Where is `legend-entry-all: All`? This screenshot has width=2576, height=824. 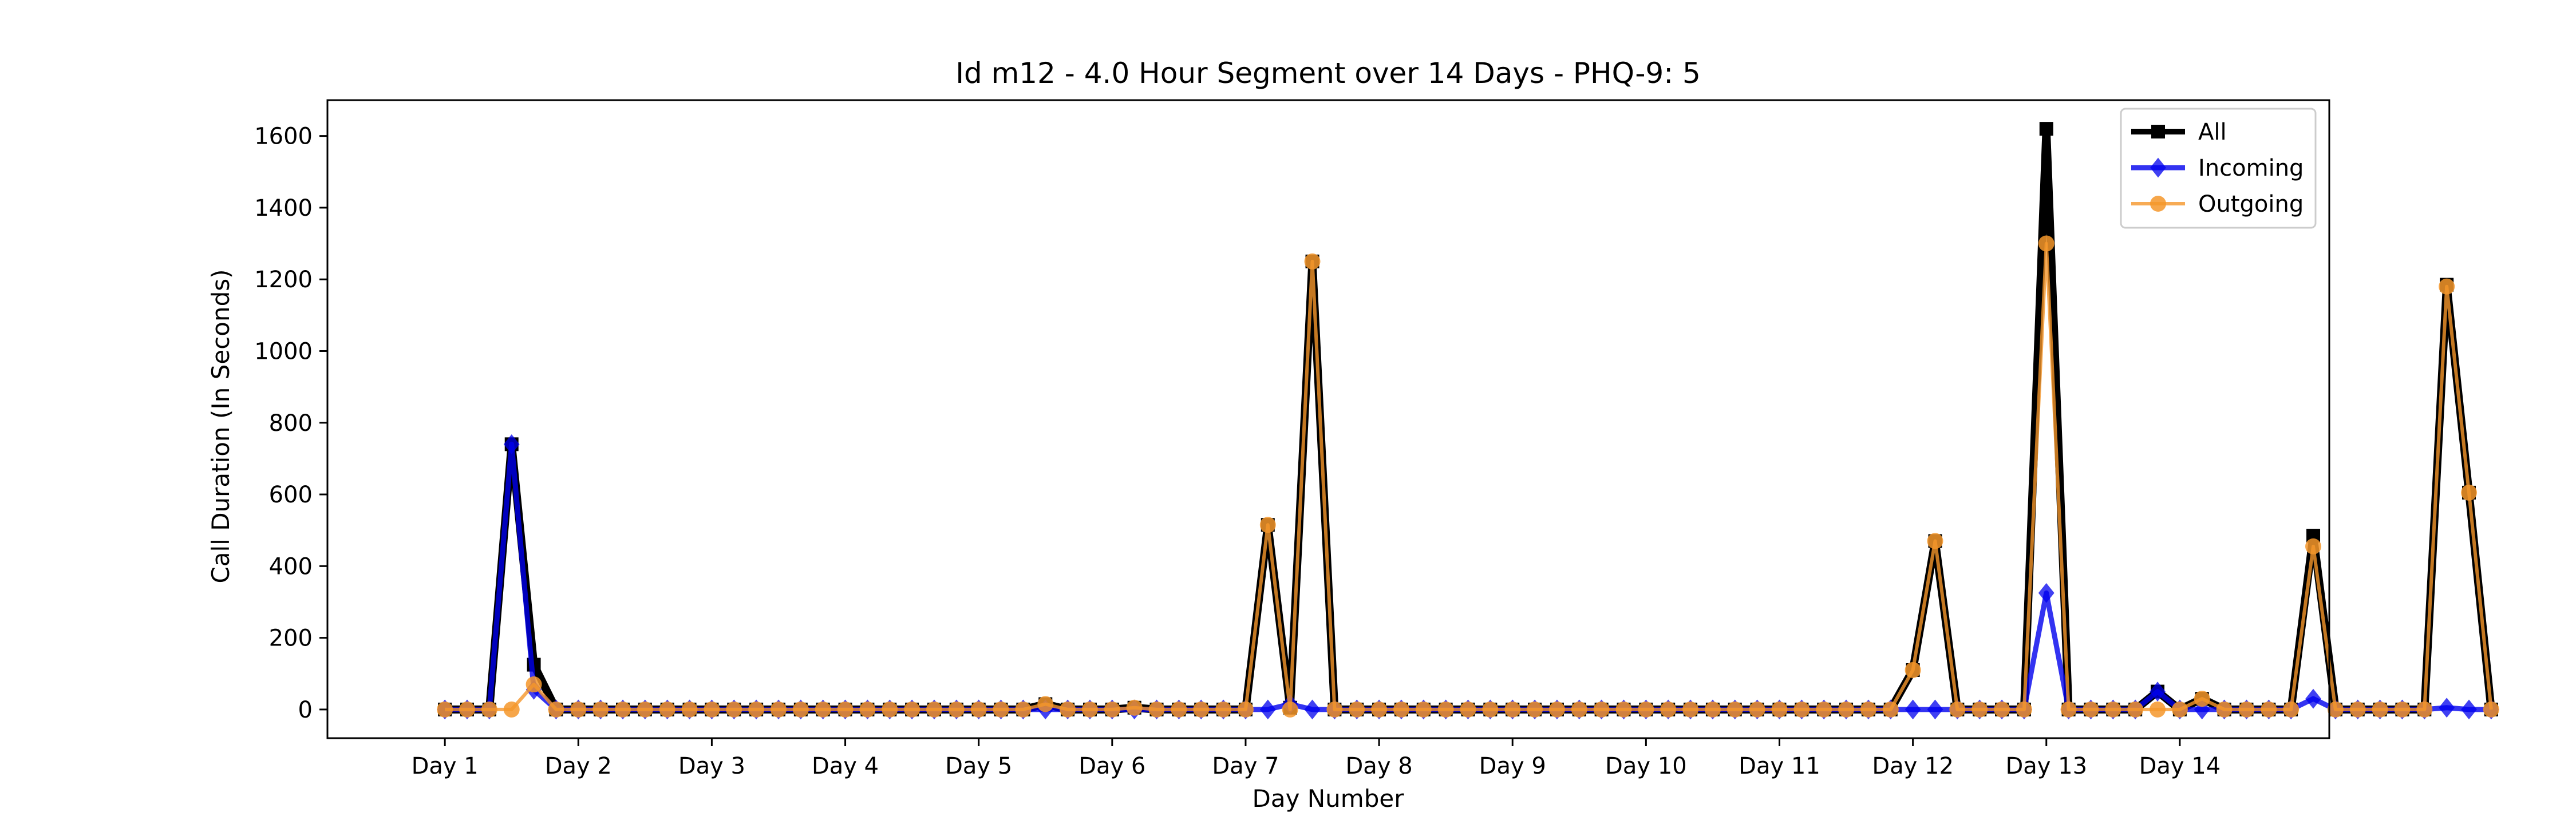 legend-entry-all: All is located at coordinates (2179, 132).